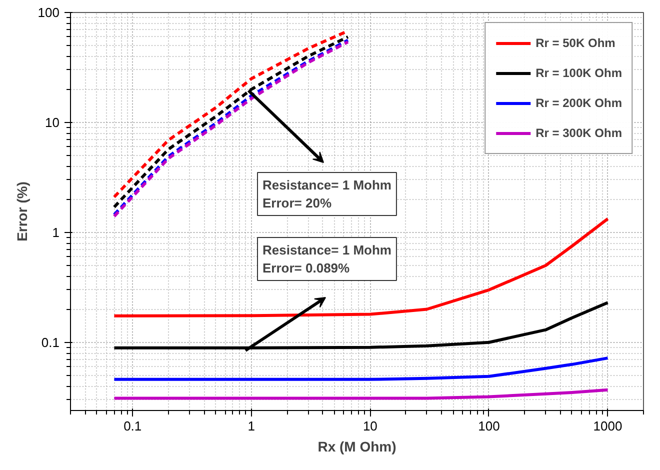 Image resolution: width=660 pixels, height=470 pixels. I want to click on legend-label: Rr = 200K Ohm, so click(579, 103).